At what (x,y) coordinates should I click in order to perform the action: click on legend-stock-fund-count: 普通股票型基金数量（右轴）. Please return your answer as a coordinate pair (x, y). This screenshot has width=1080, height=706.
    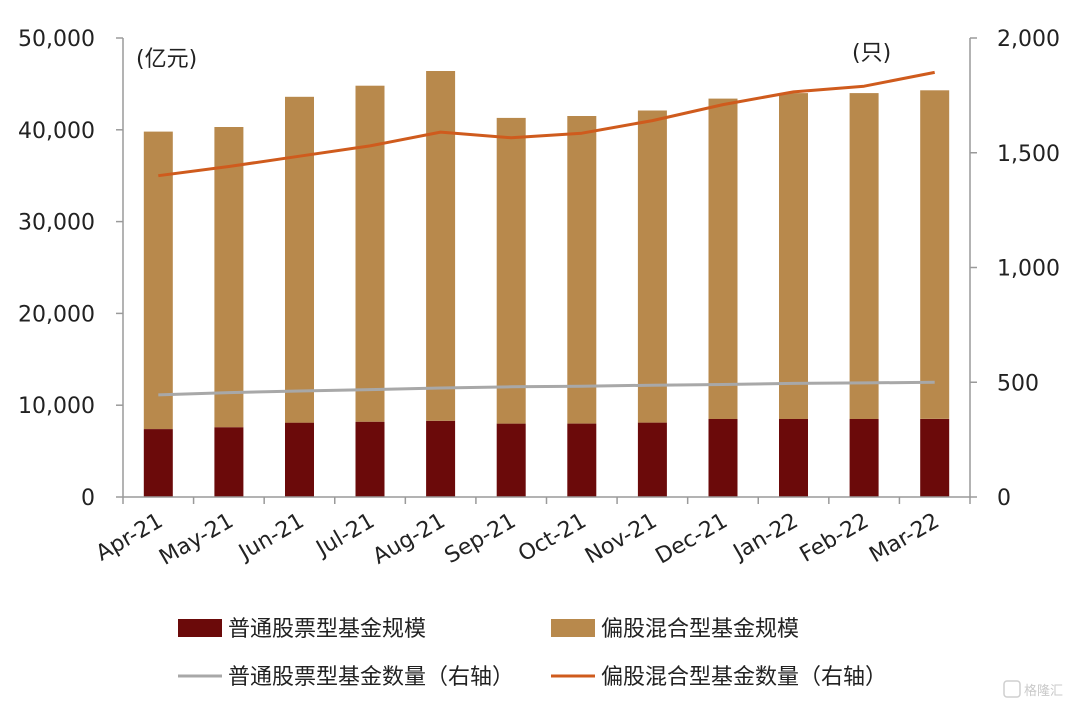
    Looking at the image, I should click on (346, 677).